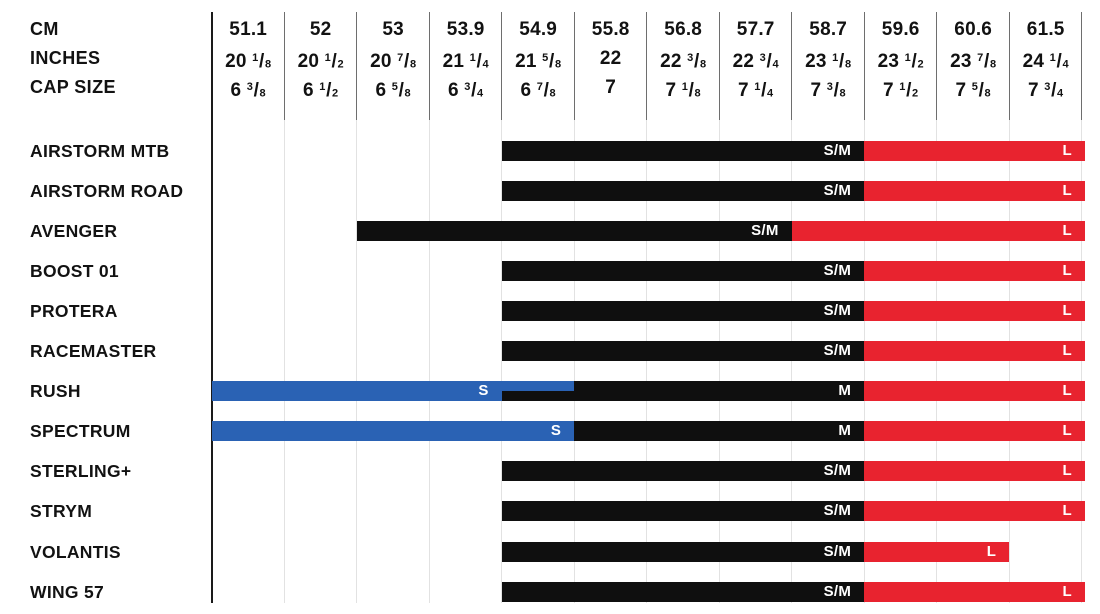 The image size is (1100, 614). What do you see at coordinates (93, 351) in the screenshot?
I see `row-label: RACEMASTER` at bounding box center [93, 351].